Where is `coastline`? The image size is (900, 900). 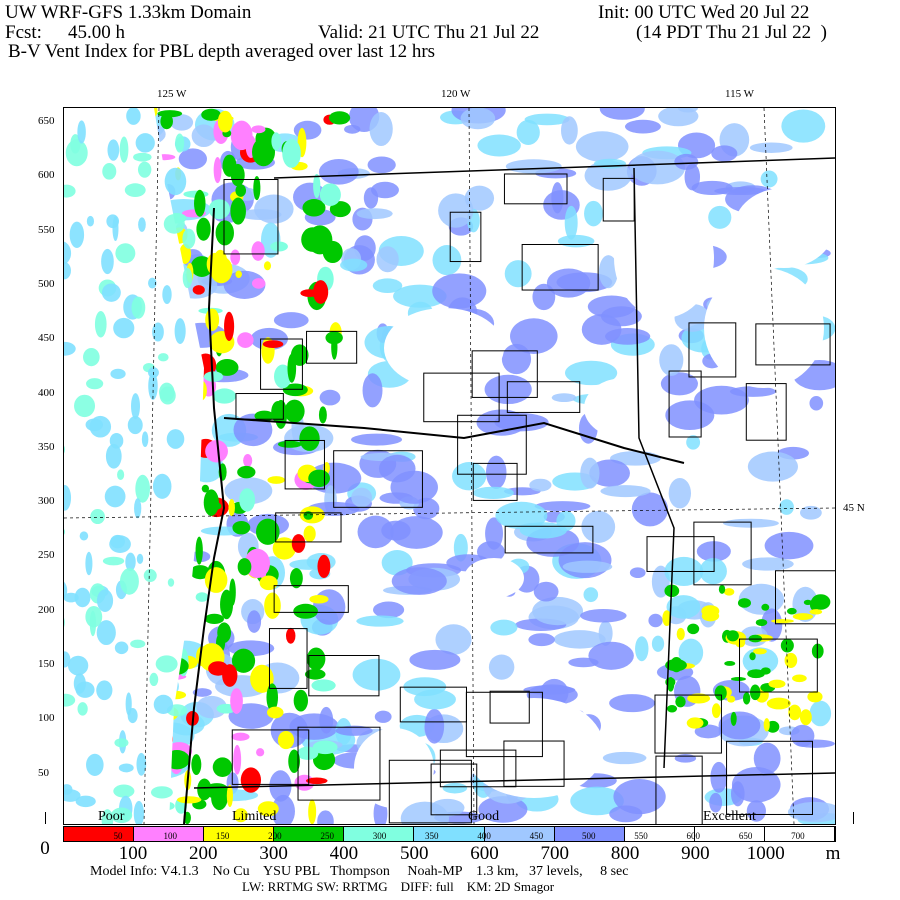 coastline is located at coordinates (204, 516).